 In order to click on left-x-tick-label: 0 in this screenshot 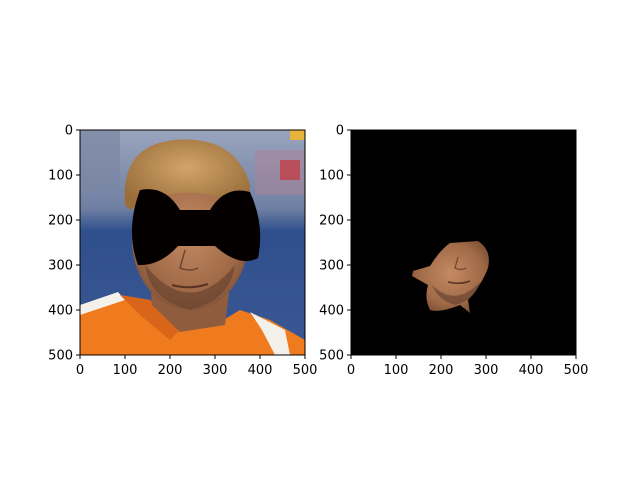, I will do `click(80, 370)`.